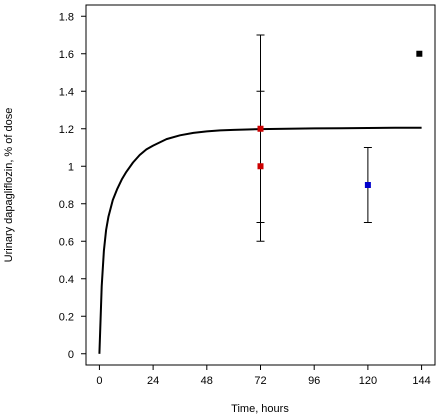 This screenshot has height=418, width=440. I want to click on errorbar-layer, so click(314, 138).